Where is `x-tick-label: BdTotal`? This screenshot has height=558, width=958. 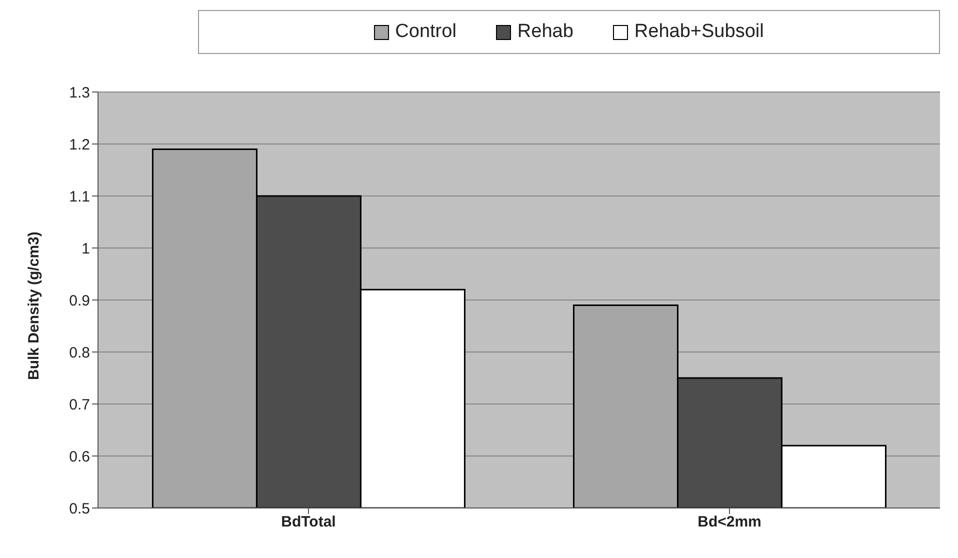 x-tick-label: BdTotal is located at coordinates (308, 522).